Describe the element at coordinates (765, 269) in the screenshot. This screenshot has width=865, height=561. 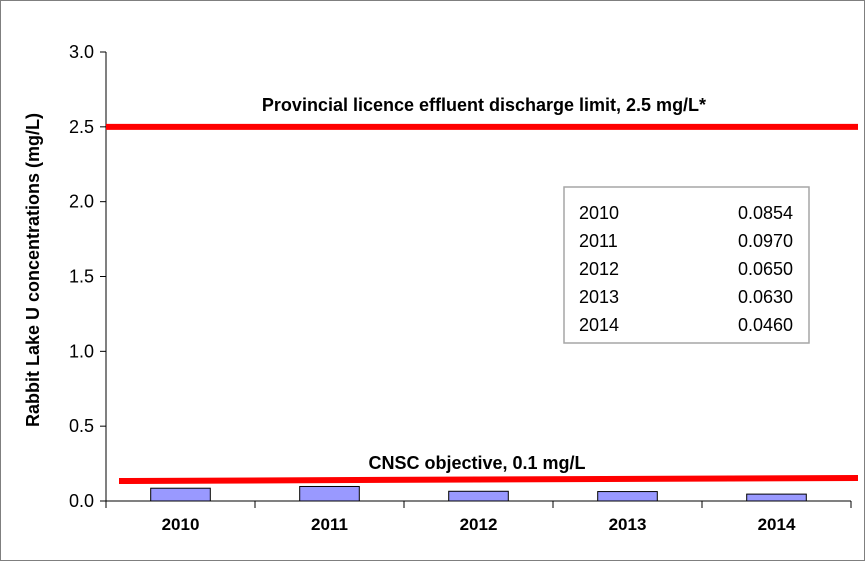
I see `inset-value: 0.0650` at that location.